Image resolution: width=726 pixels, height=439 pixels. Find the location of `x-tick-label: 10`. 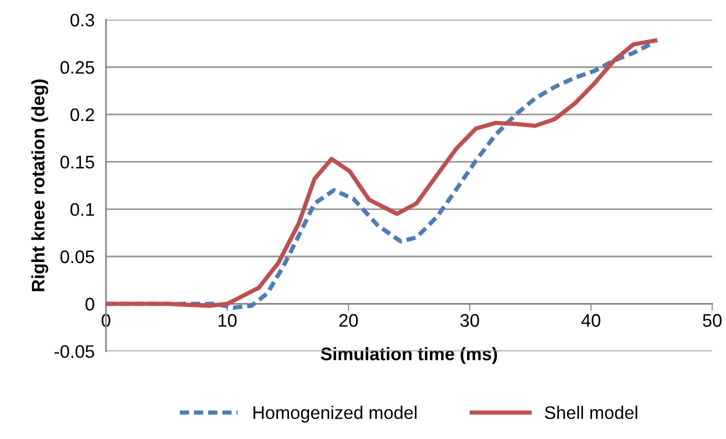

x-tick-label: 10 is located at coordinates (227, 320).